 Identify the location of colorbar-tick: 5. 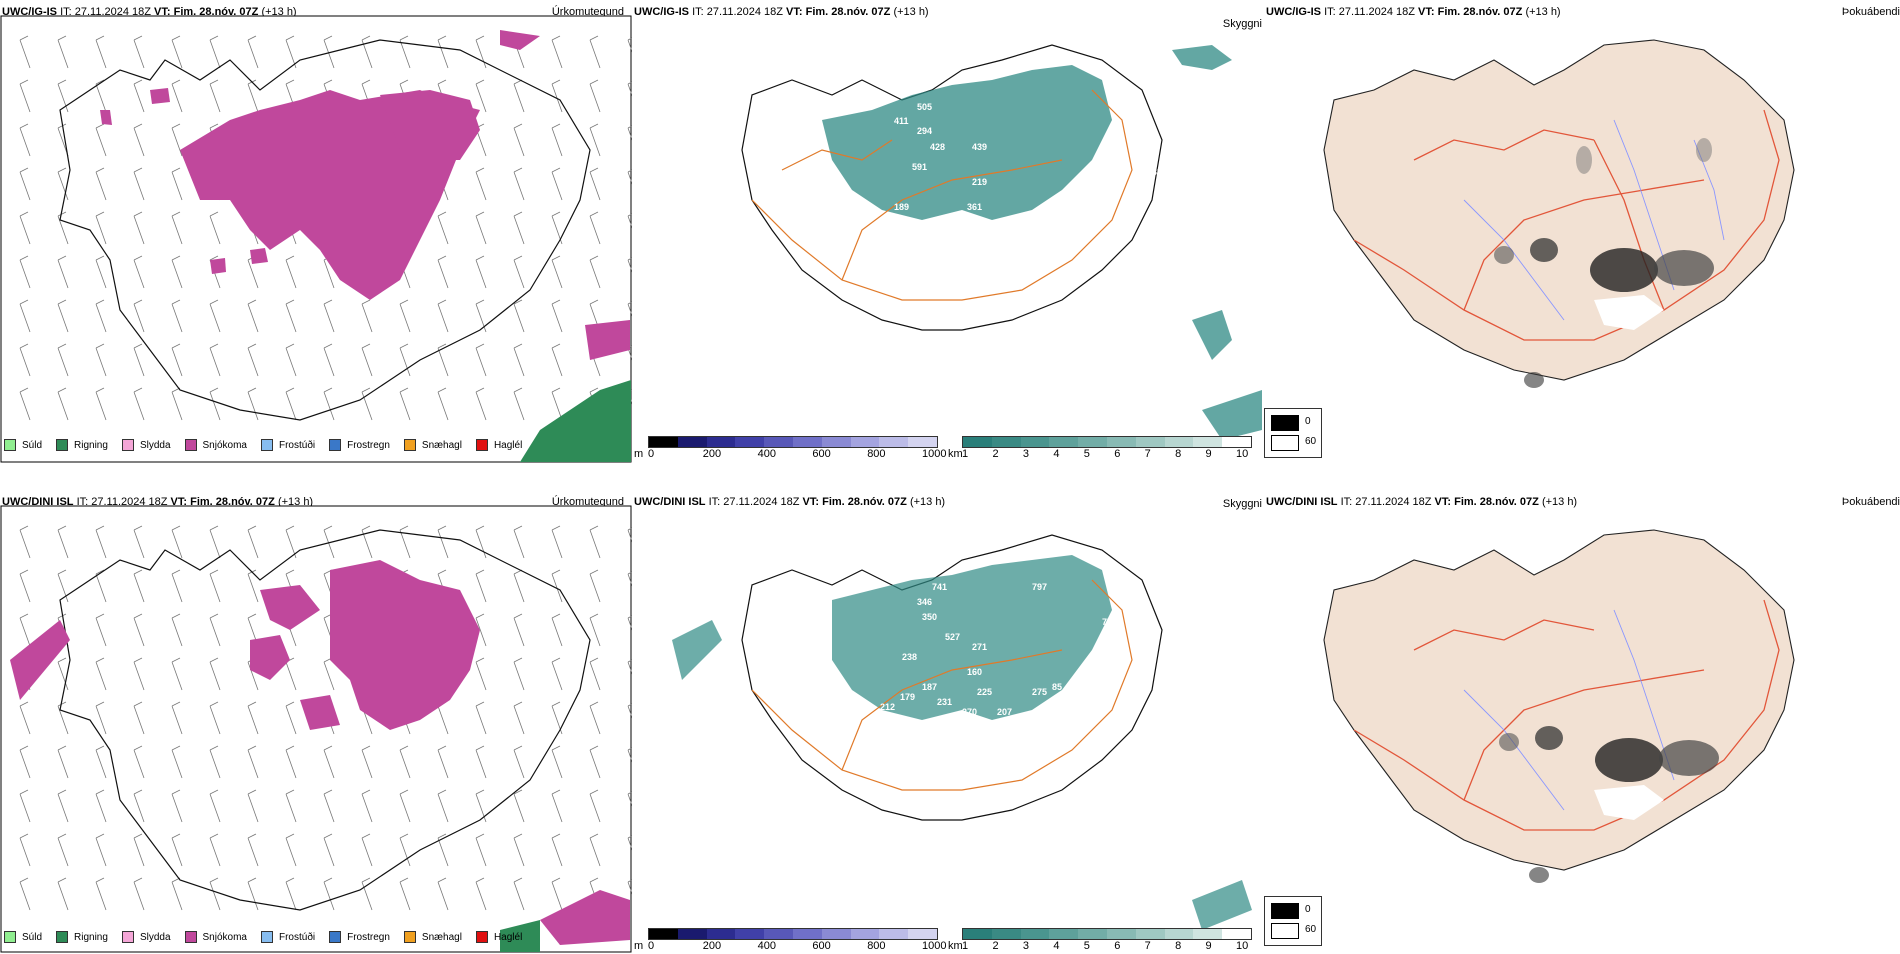
(1086, 946).